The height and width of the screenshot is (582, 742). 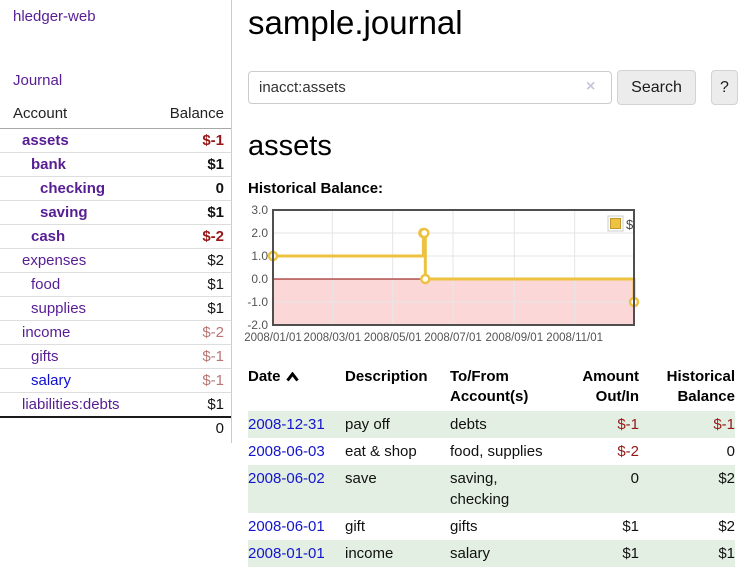 I want to click on register-row: 2008-01-01 income salary $1 $1, so click(x=491, y=553).